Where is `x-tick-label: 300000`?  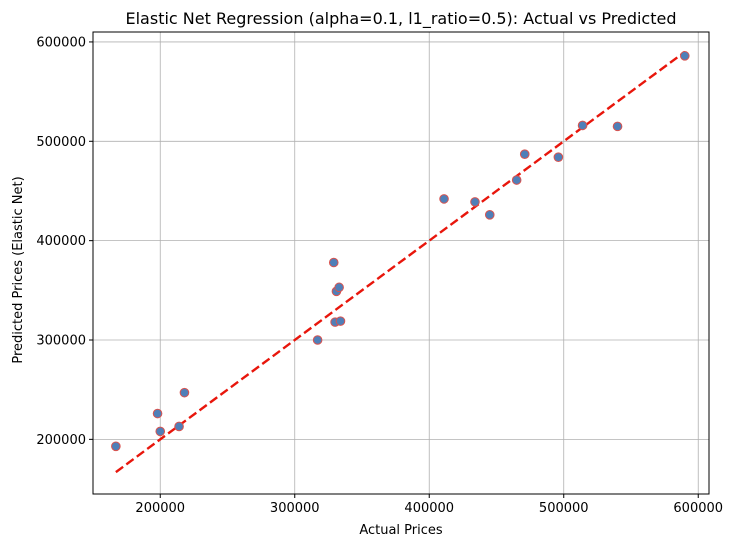 x-tick-label: 300000 is located at coordinates (295, 508).